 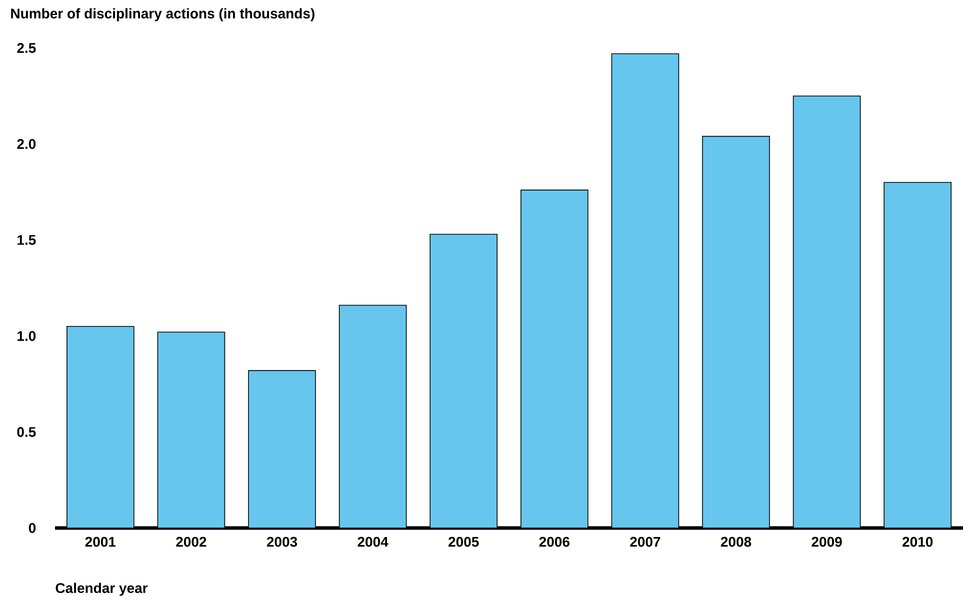 What do you see at coordinates (373, 541) in the screenshot?
I see `x-tick-label: 2004` at bounding box center [373, 541].